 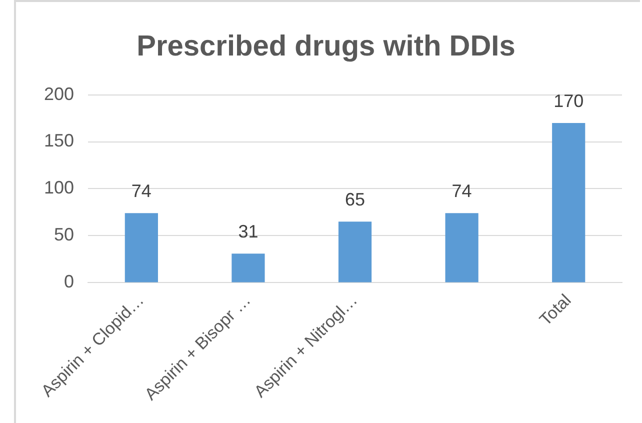 What do you see at coordinates (59, 94) in the screenshot?
I see `y-tick-label: 200` at bounding box center [59, 94].